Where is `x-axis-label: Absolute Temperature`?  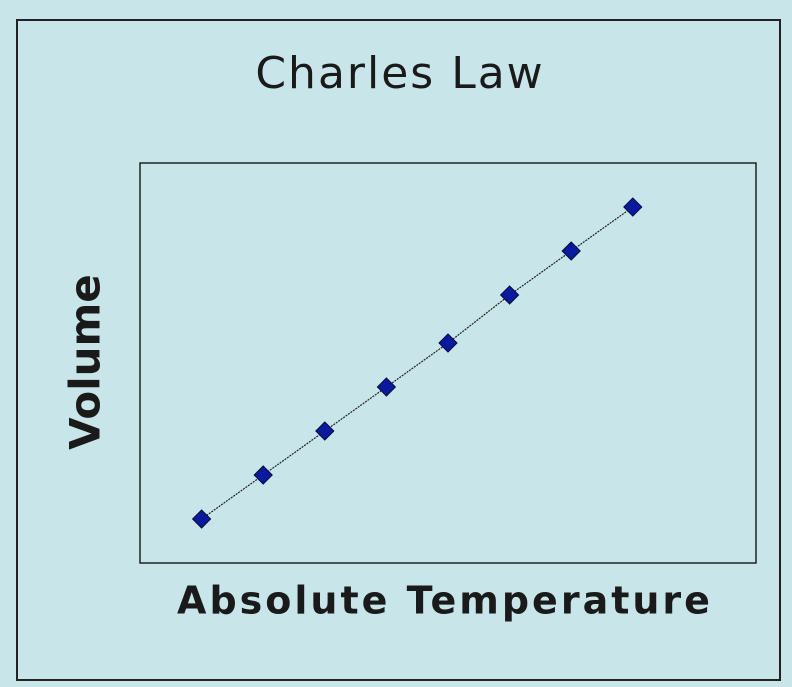 x-axis-label: Absolute Temperature is located at coordinates (445, 601).